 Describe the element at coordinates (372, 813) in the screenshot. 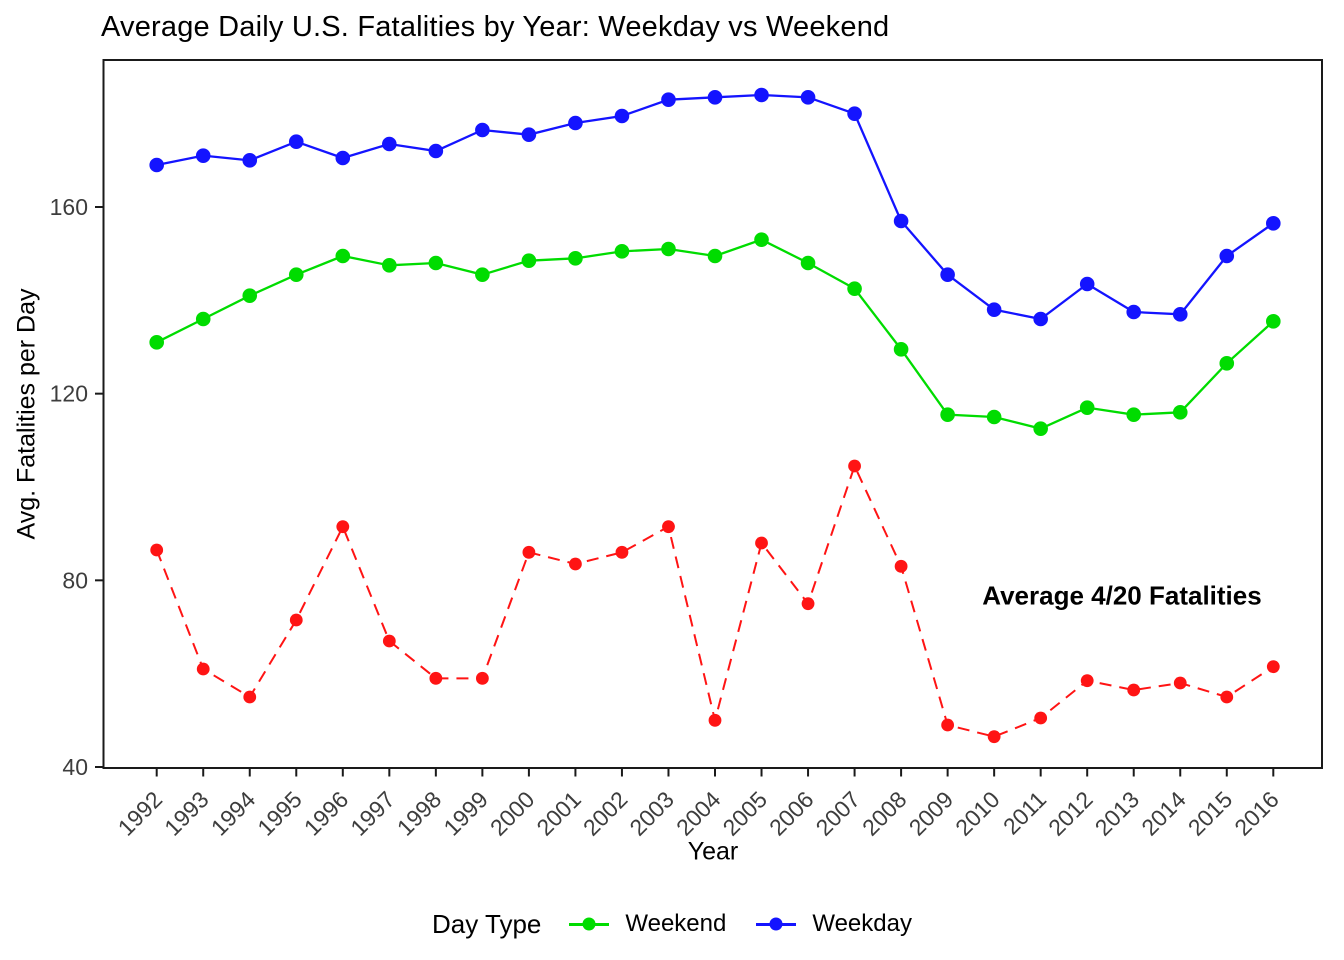

I see `x-tick-label: 1997` at that location.